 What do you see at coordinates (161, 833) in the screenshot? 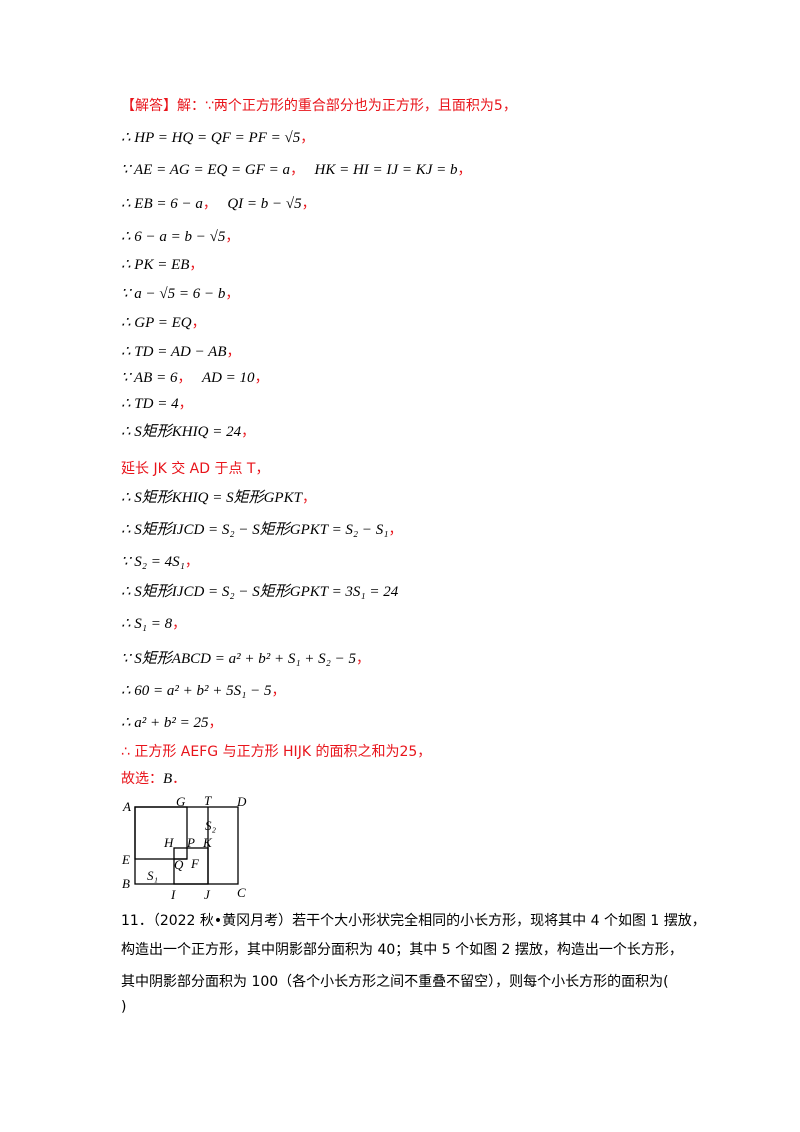
I see `square-aefg` at bounding box center [161, 833].